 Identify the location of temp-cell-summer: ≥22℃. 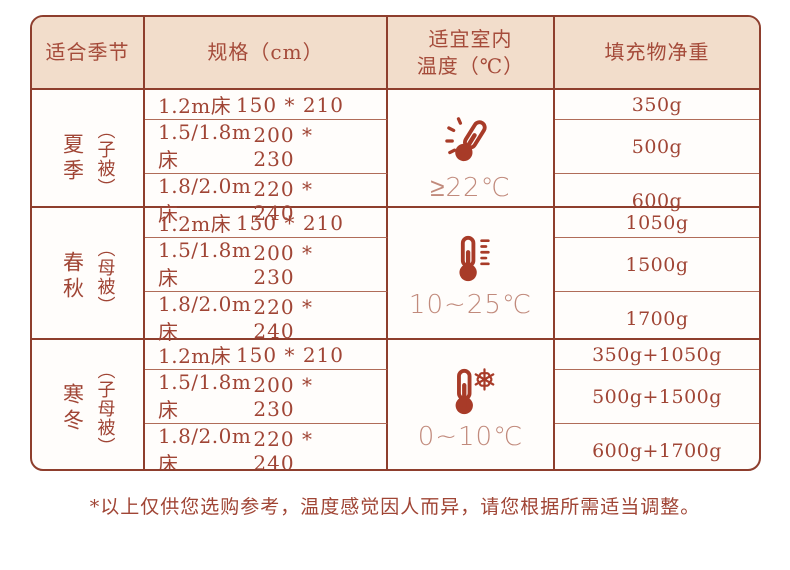
(471, 158).